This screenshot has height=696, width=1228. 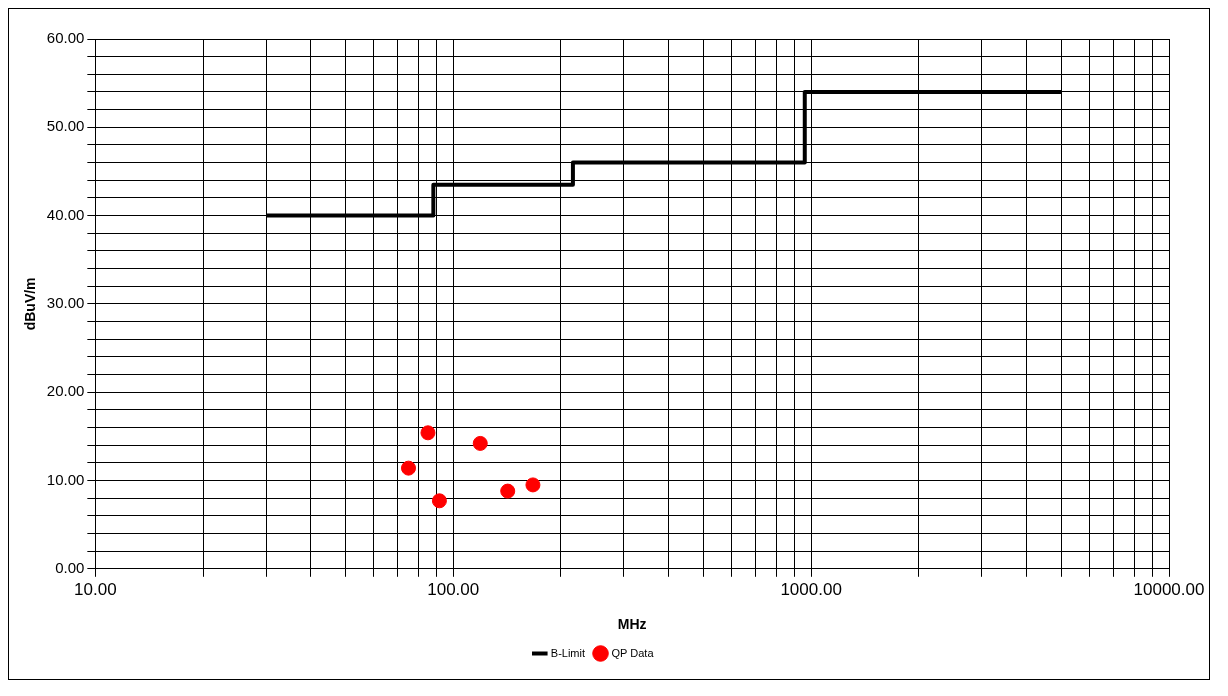 I want to click on x-tick-label: 100.00, so click(x=453, y=589).